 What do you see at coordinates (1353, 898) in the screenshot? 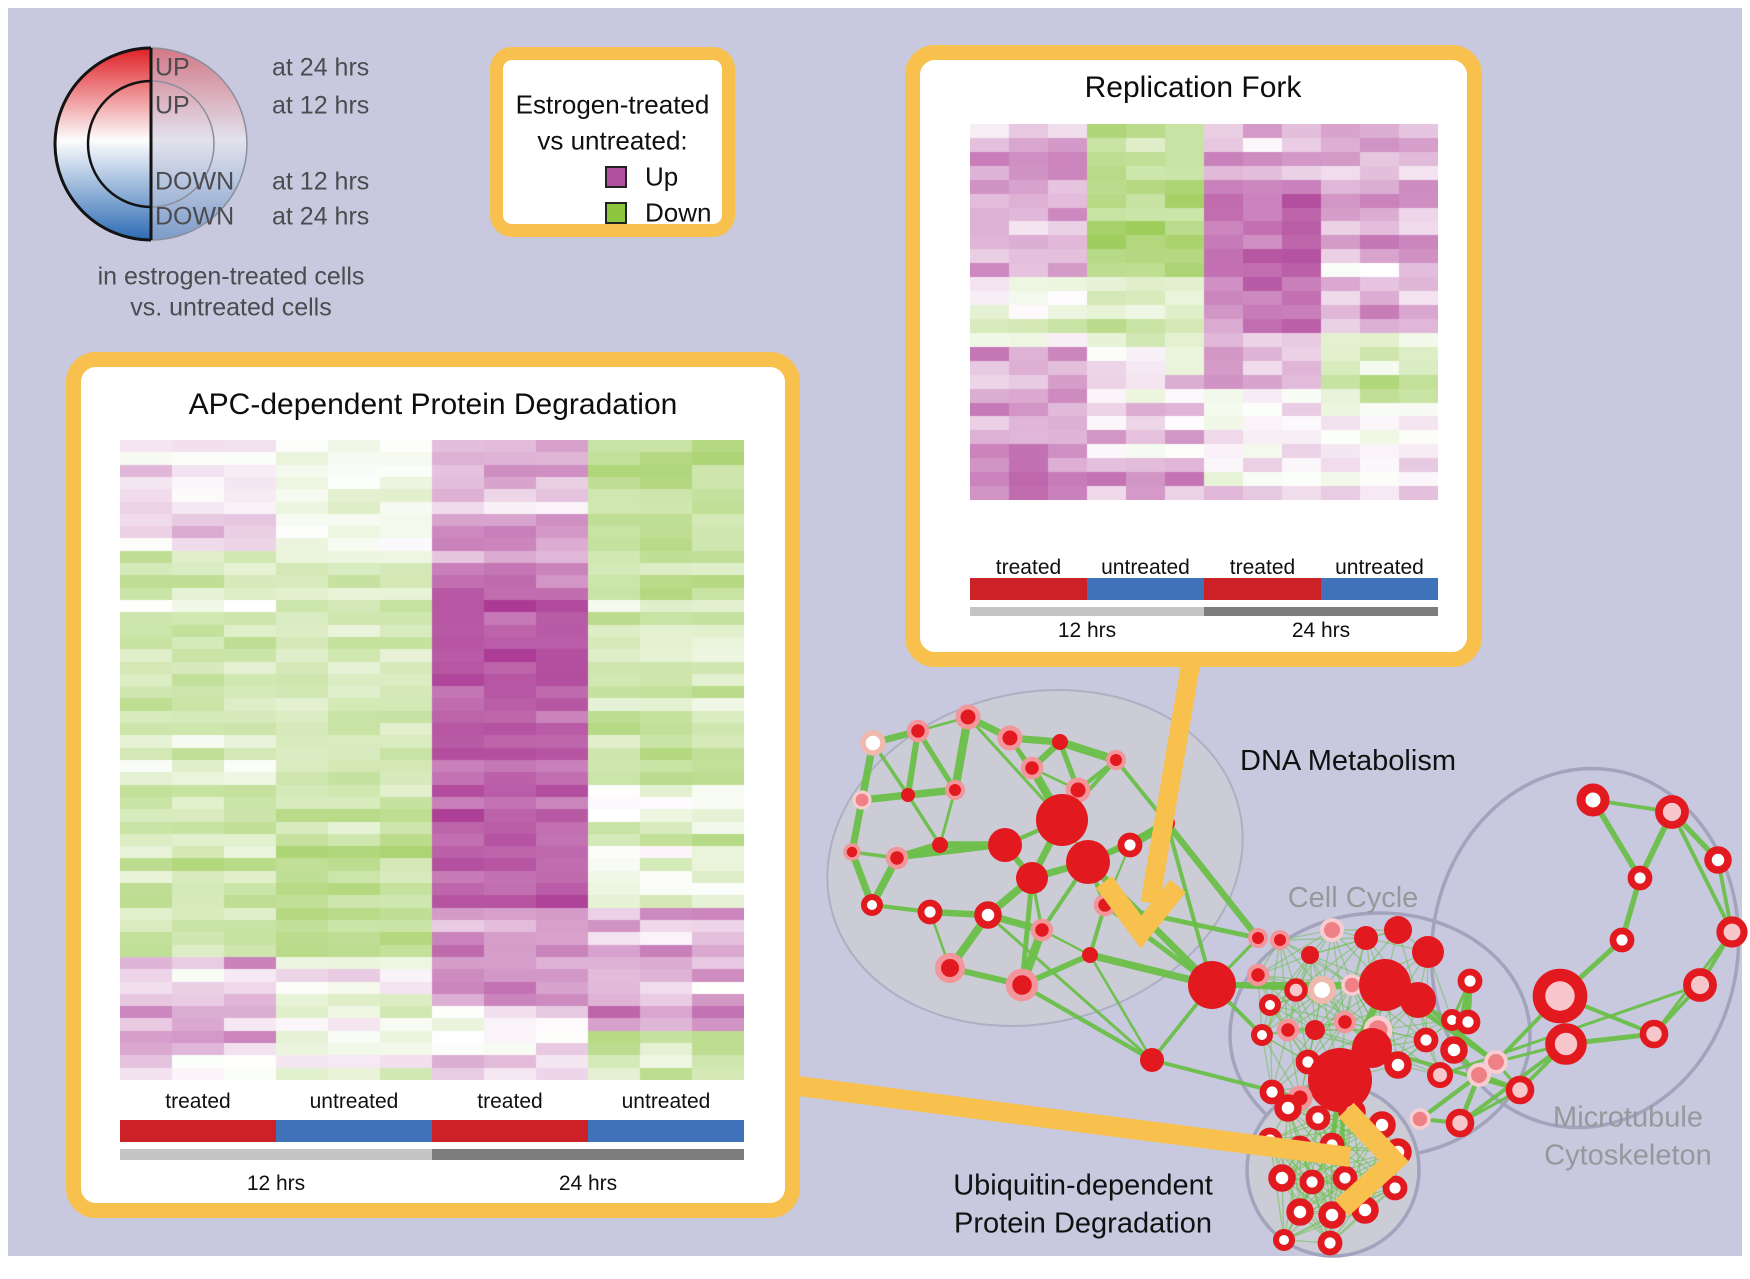
I see `cell-cycle-label: Cell Cycle` at bounding box center [1353, 898].